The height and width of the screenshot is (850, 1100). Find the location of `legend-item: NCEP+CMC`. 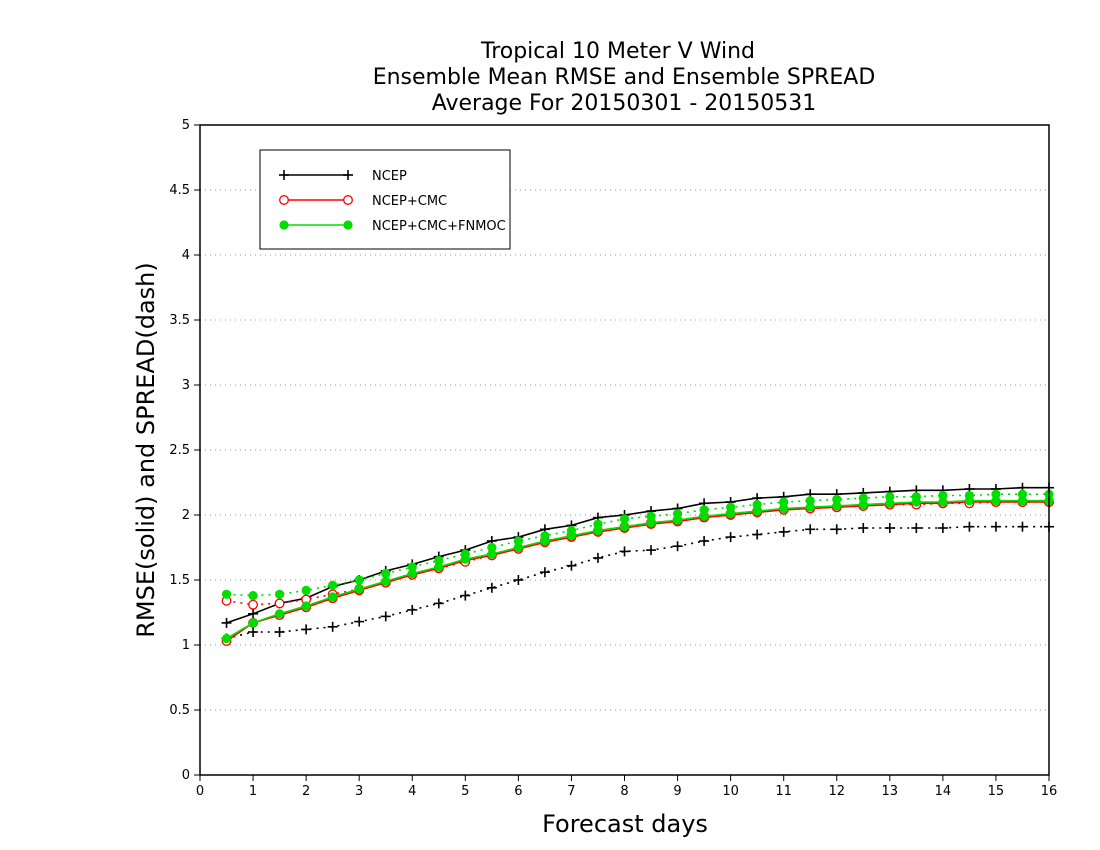

legend-item: NCEP+CMC is located at coordinates (363, 201).